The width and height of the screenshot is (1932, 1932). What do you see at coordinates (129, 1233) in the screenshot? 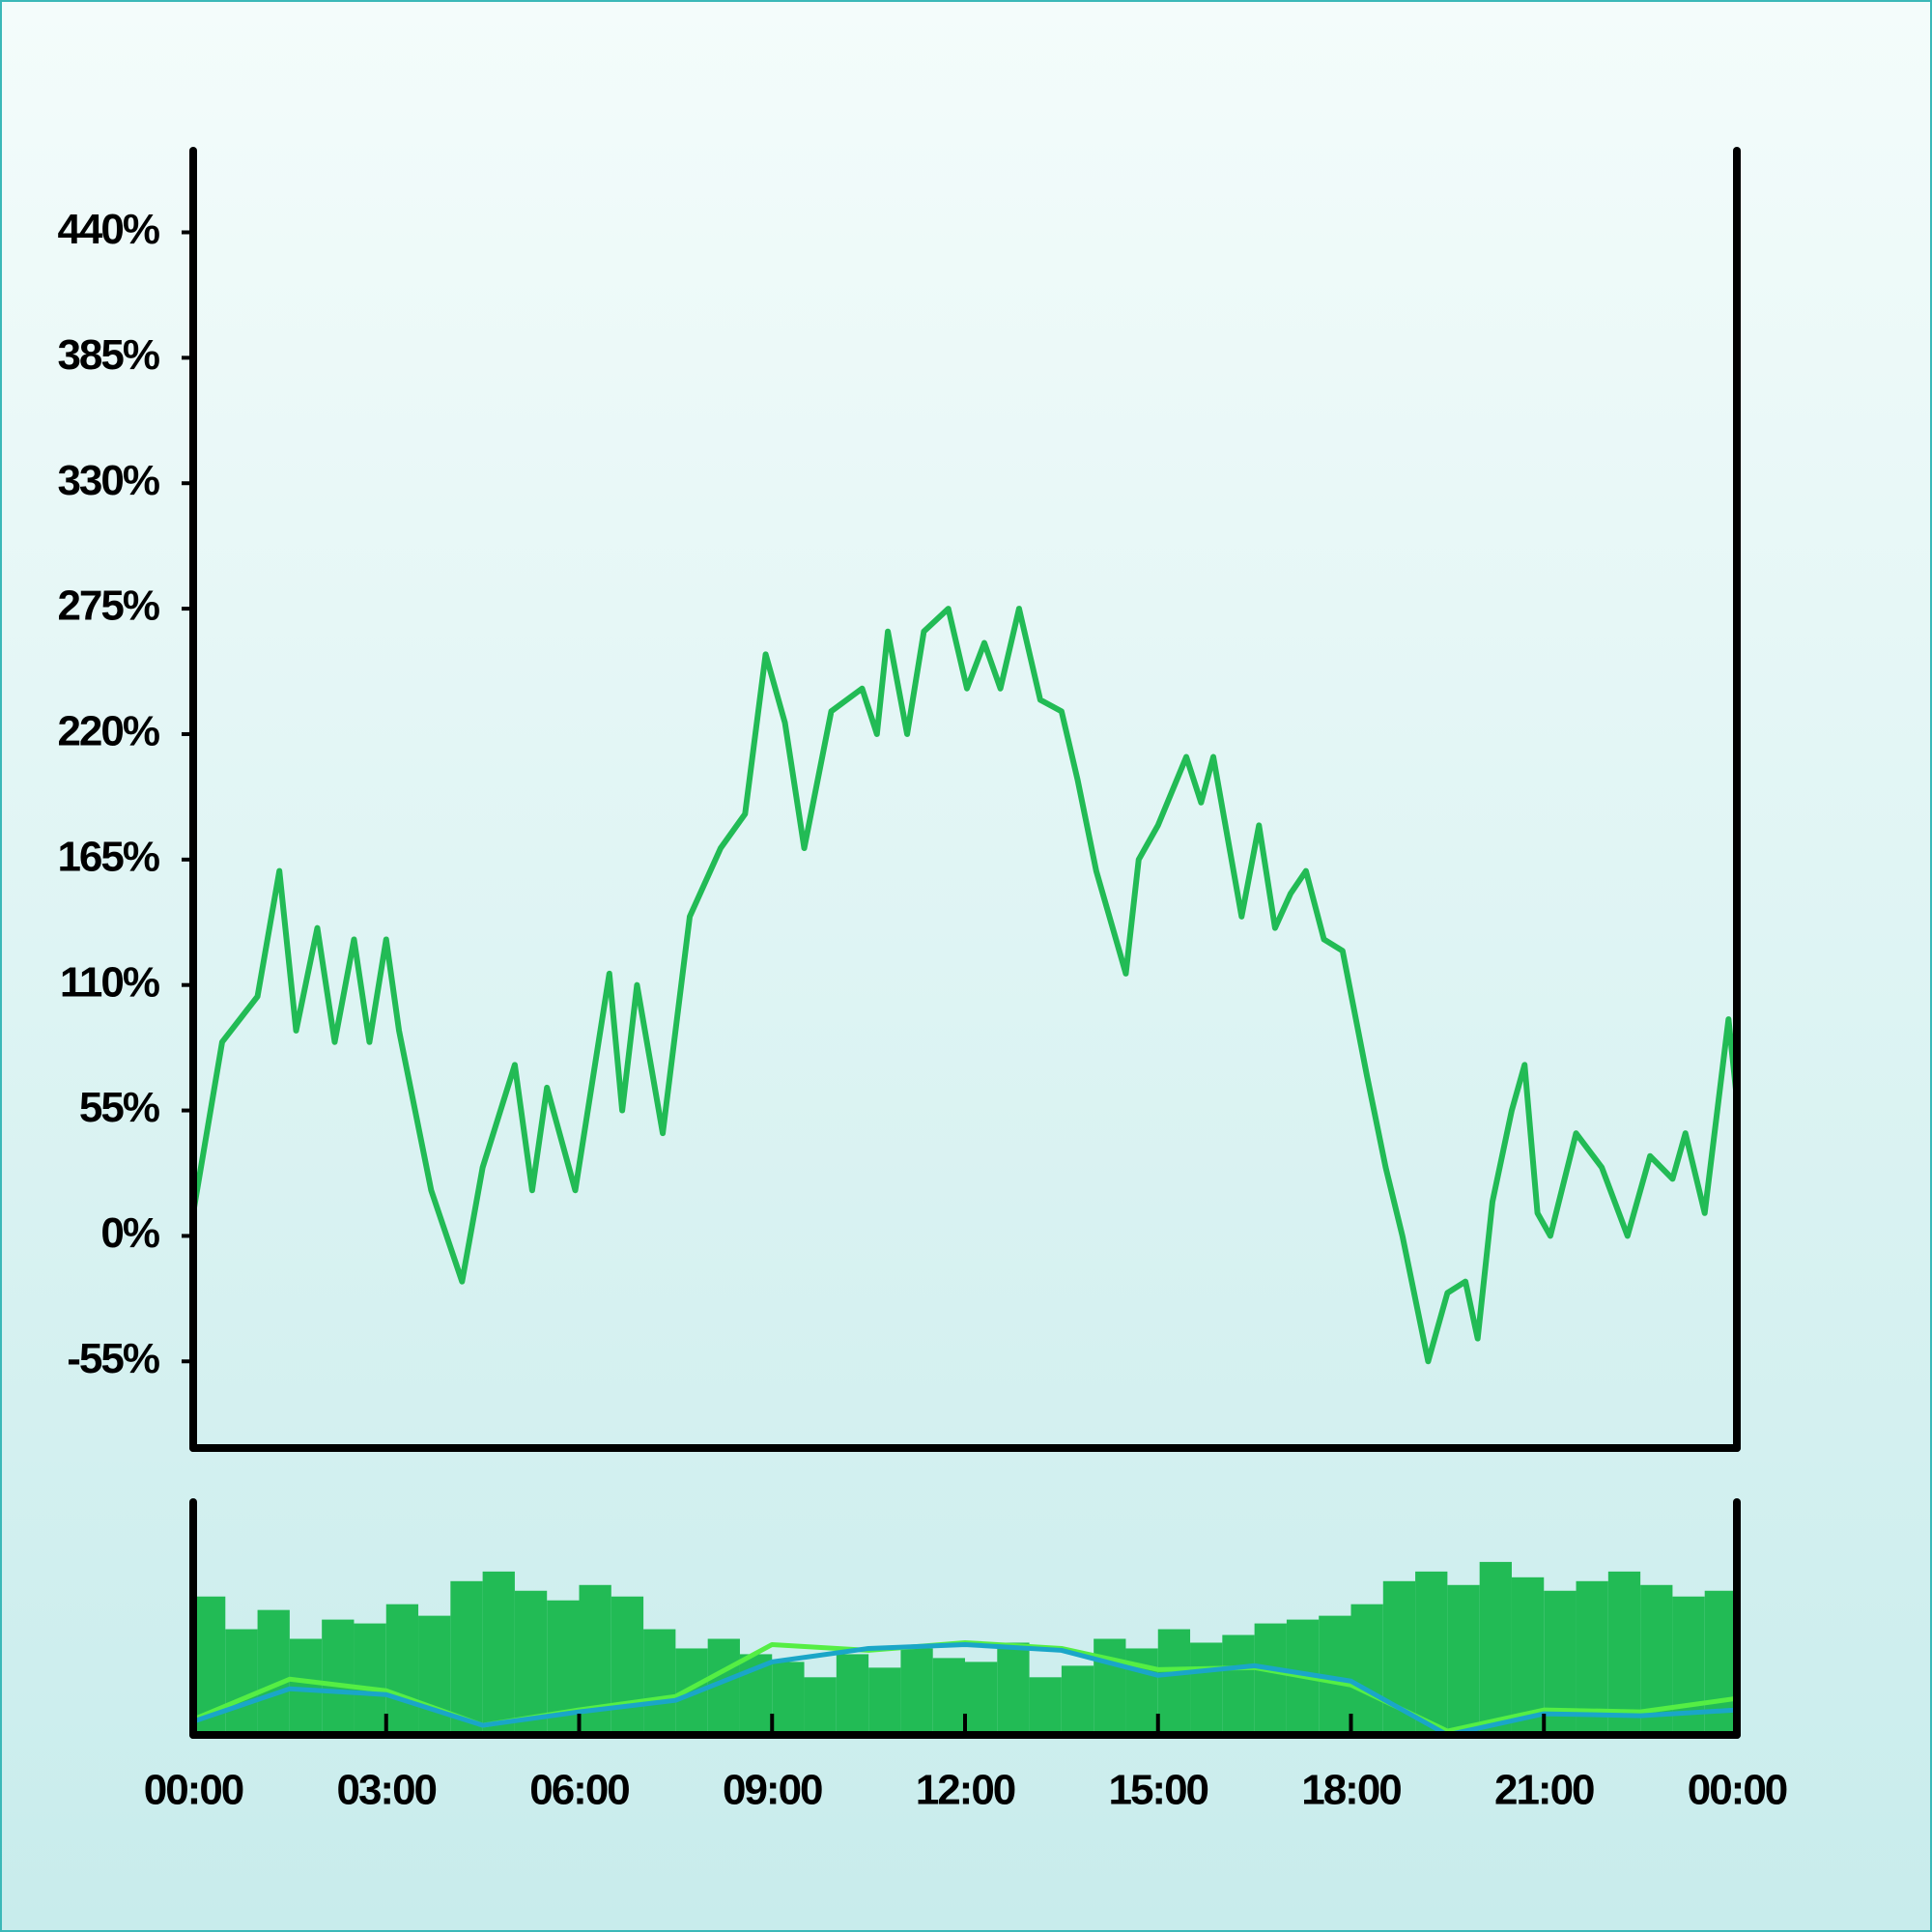
I see `y-tick-label: 0%` at bounding box center [129, 1233].